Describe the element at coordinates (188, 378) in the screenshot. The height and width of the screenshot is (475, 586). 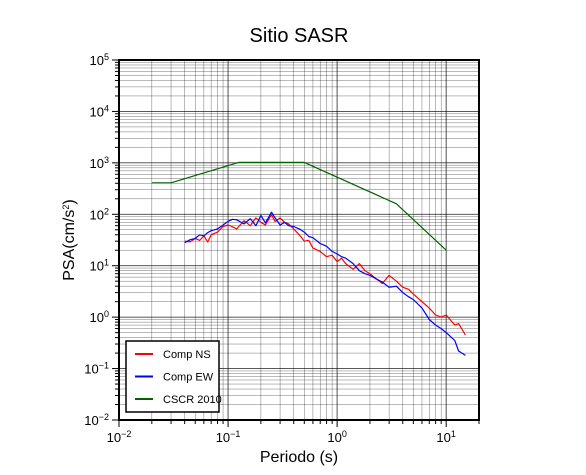
I see `legend-label-comp-ew: Comp EW` at that location.